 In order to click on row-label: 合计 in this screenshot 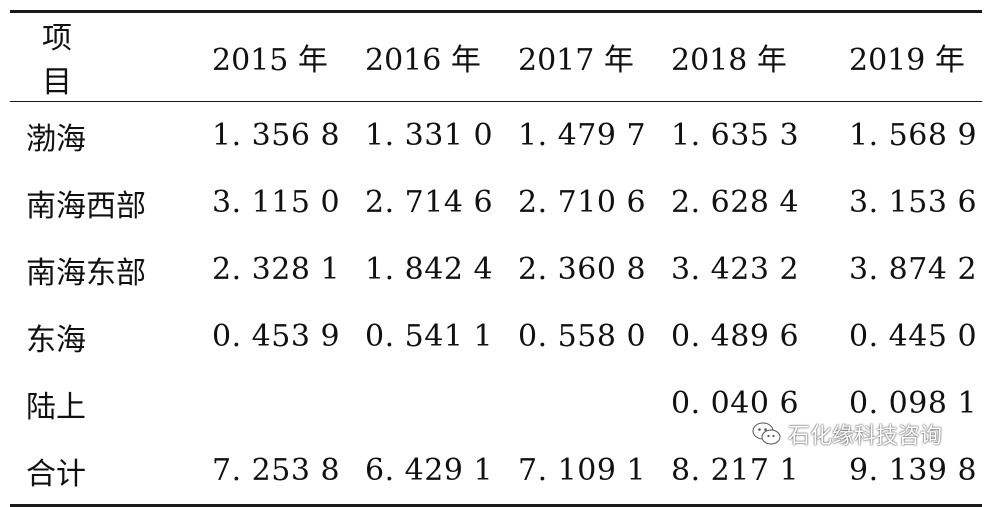, I will do `click(56, 474)`.